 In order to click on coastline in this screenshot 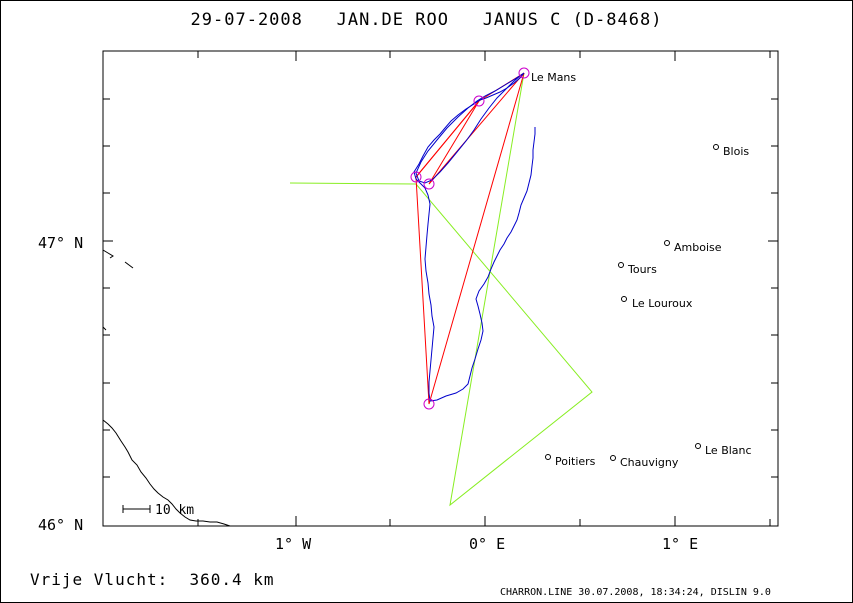, I will do `click(166, 388)`.